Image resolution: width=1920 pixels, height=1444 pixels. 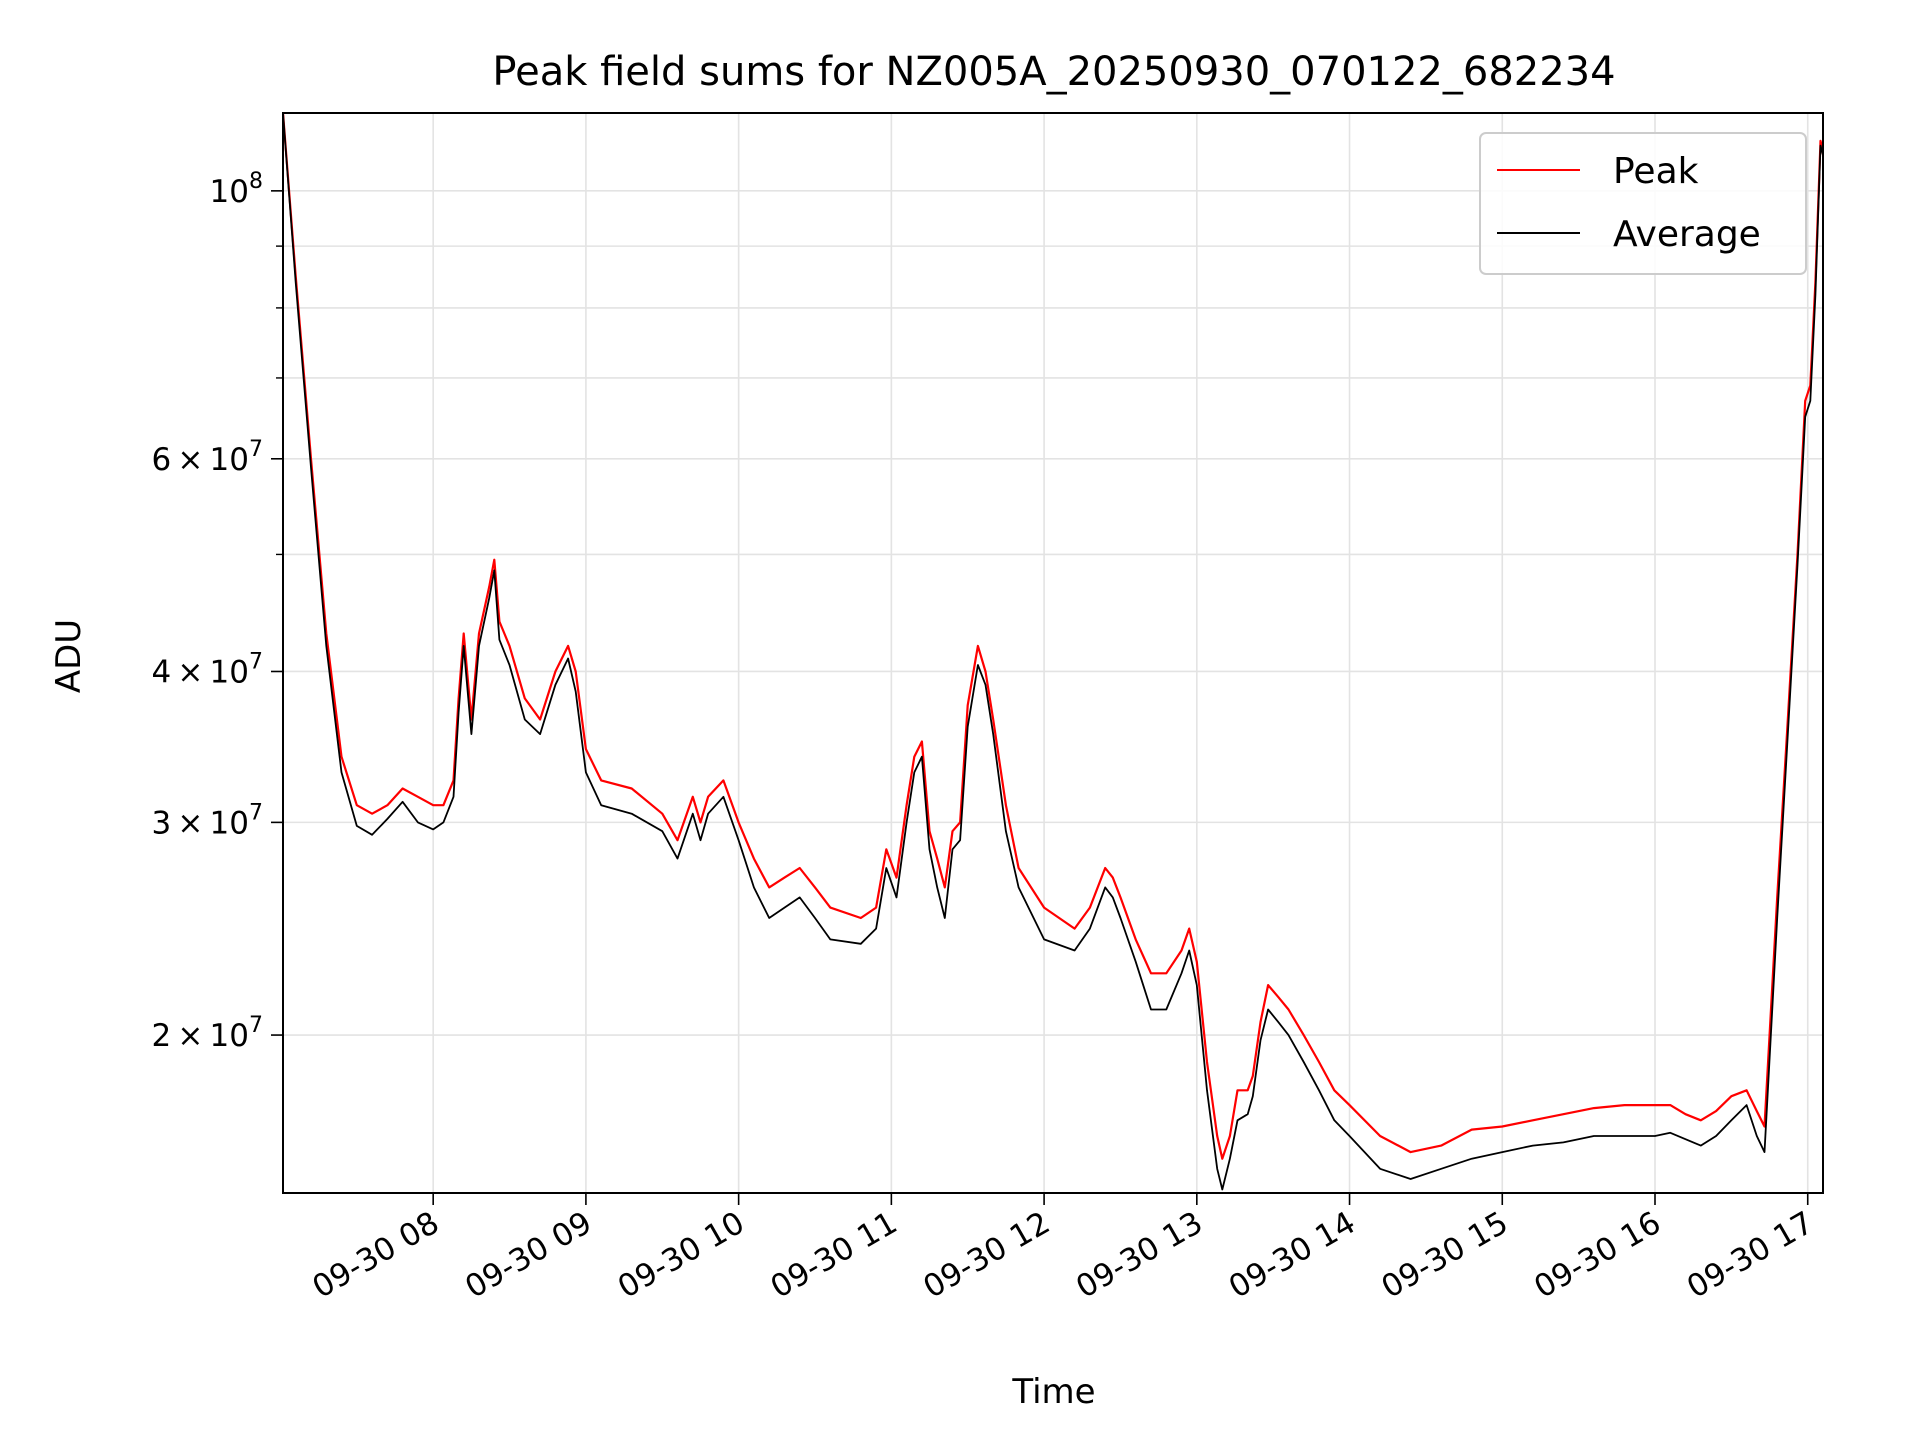 What do you see at coordinates (1687, 234) in the screenshot?
I see `legend-label-average: Average` at bounding box center [1687, 234].